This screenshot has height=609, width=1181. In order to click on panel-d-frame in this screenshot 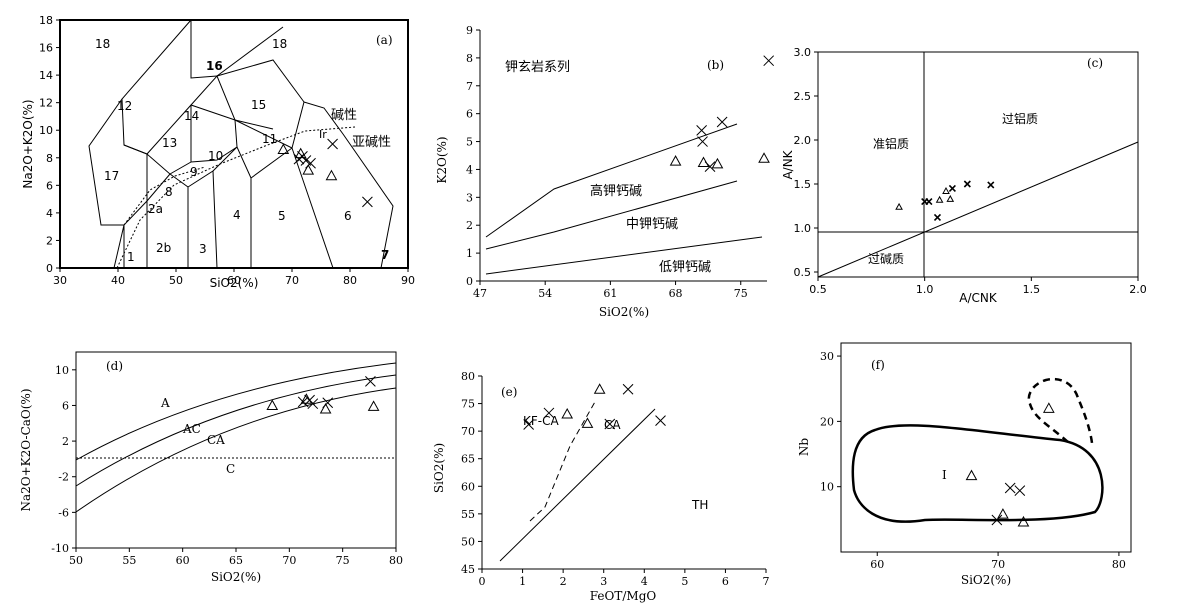, I will do `click(236, 450)`.